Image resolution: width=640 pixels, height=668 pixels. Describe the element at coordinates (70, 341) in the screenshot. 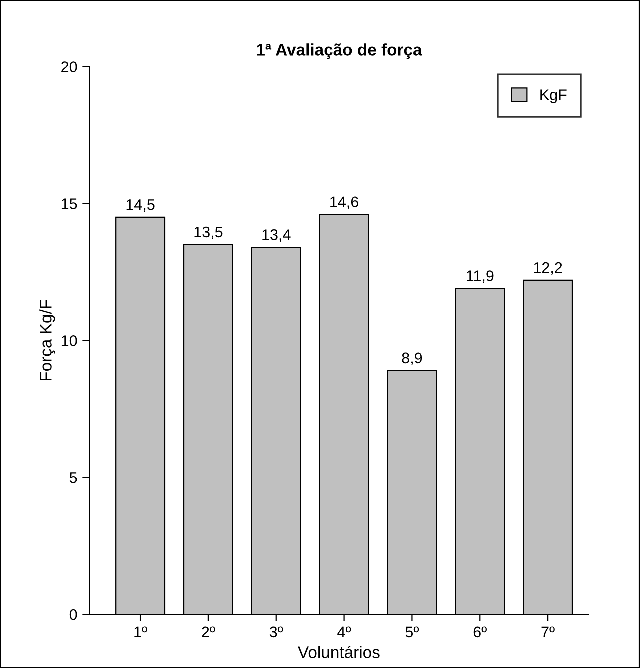

I see `y-tick-label: 10` at that location.